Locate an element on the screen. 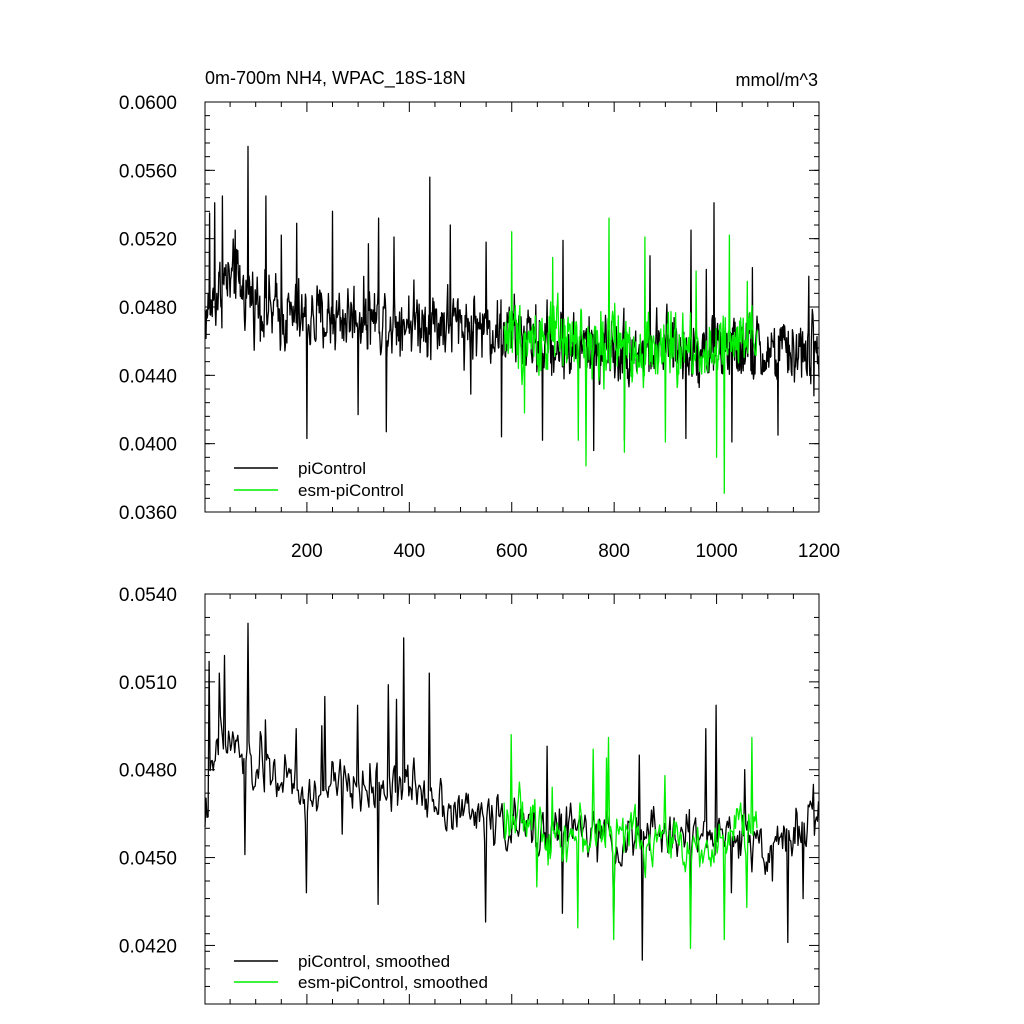 This screenshot has width=1024, height=1024. x-tick-label-800: 800 is located at coordinates (614, 551).